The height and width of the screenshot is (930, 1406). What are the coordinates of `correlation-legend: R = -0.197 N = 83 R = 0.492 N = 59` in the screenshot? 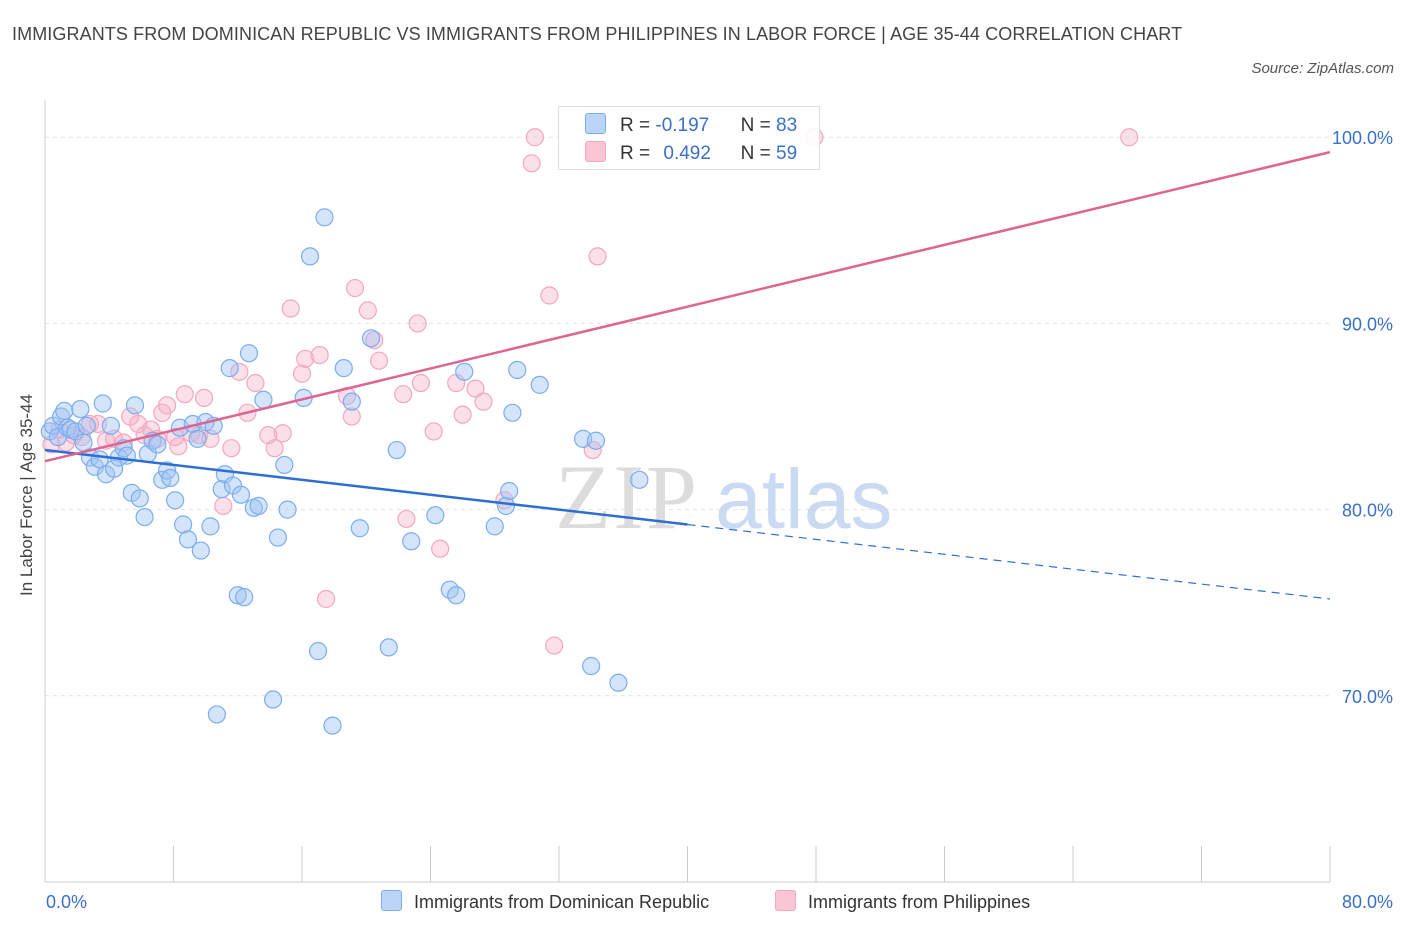 It's located at (689, 138).